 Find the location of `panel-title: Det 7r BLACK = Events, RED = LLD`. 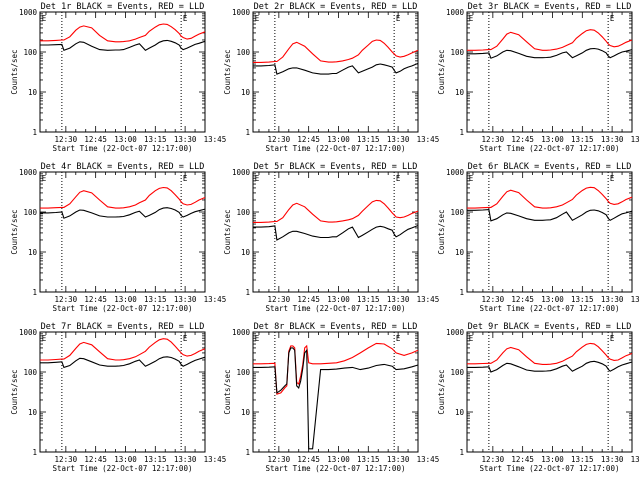

panel-title: Det 7r BLACK = Events, RED = LLD is located at coordinates (123, 327).